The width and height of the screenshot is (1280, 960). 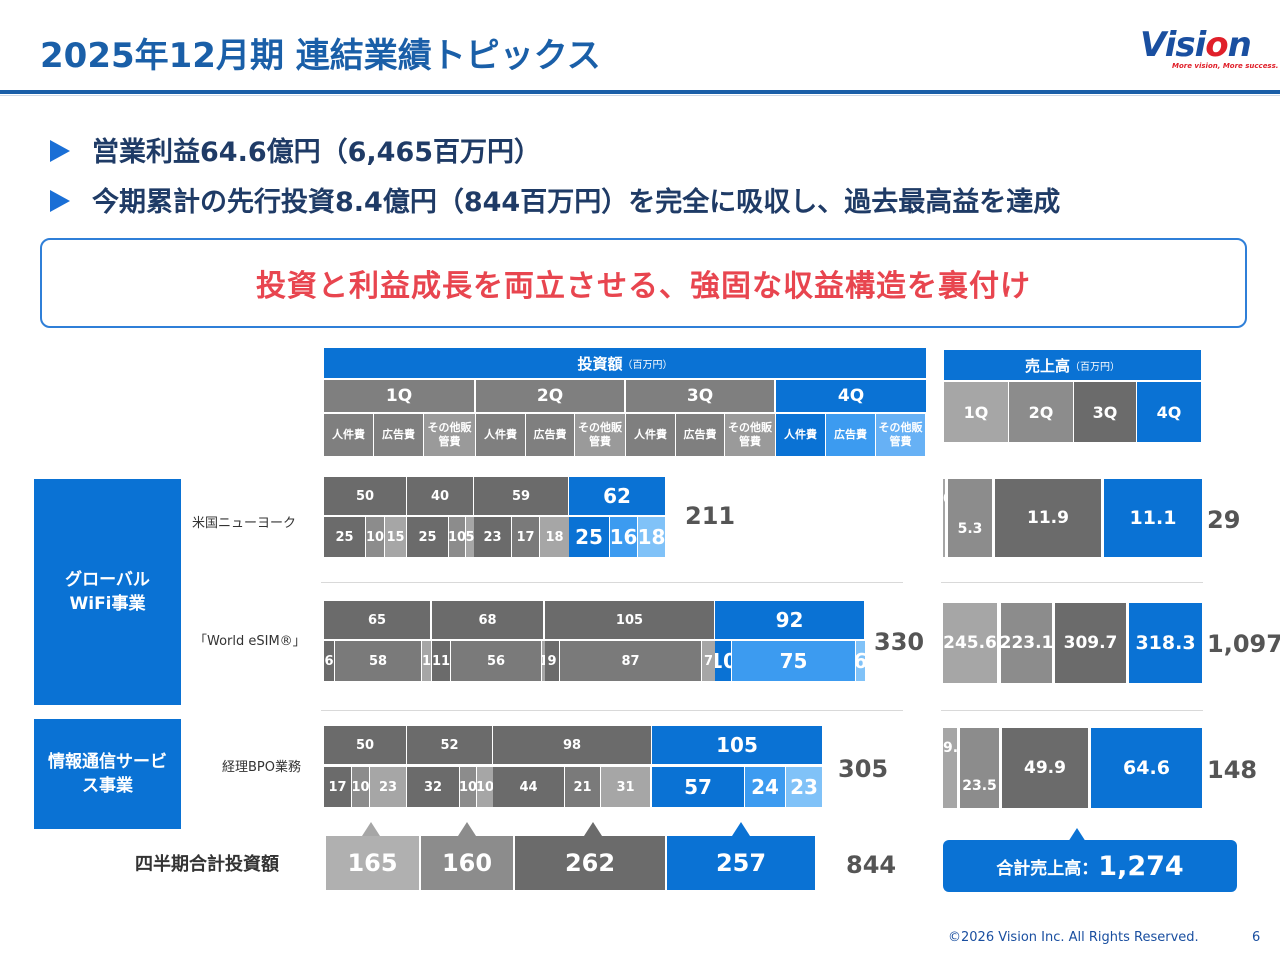 What do you see at coordinates (107, 774) in the screenshot?
I see `segment-info-comm: 情報通信サービス事業` at bounding box center [107, 774].